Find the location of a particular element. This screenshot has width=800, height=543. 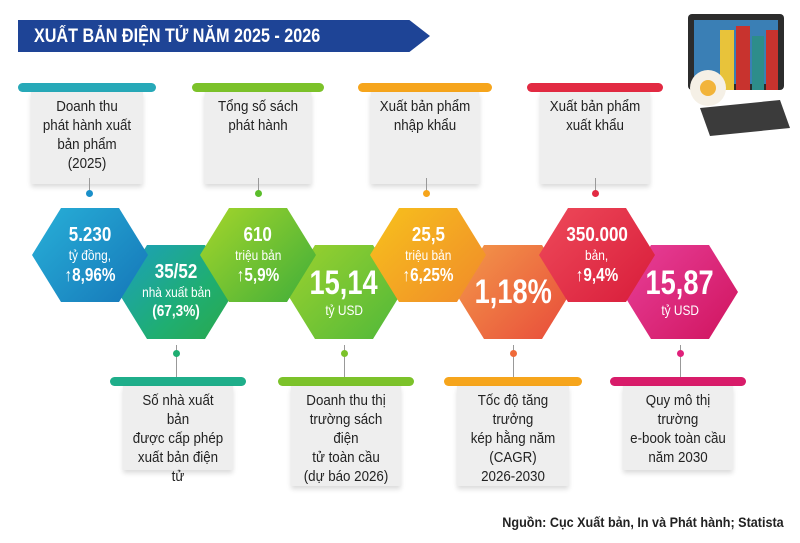

label-imports: Xuất bản phẩm nhập khẩu is located at coordinates (425, 133).